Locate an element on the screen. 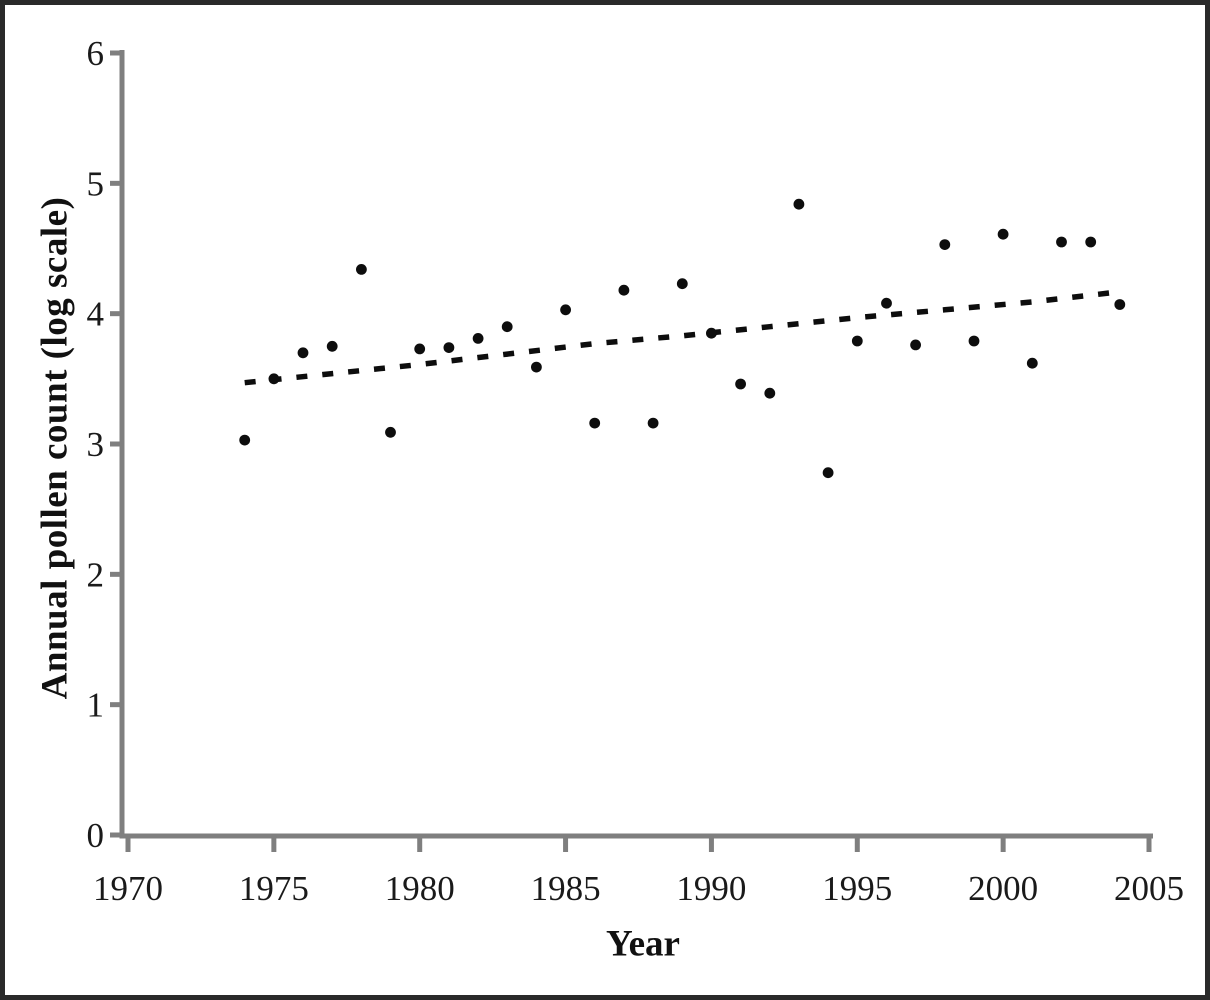 The image size is (1210, 1000). x-tick-label: 1985 is located at coordinates (566, 888).